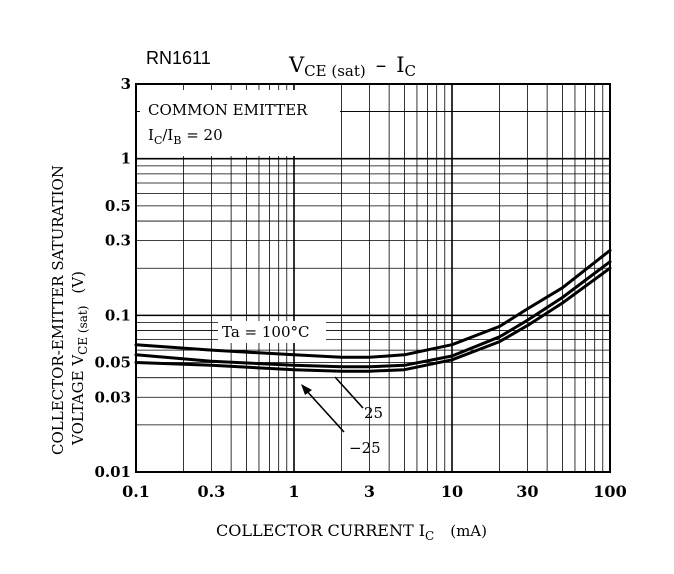 This screenshot has width=674, height=574. What do you see at coordinates (118, 206) in the screenshot?
I see `y-tick-label: 0.5` at bounding box center [118, 206].